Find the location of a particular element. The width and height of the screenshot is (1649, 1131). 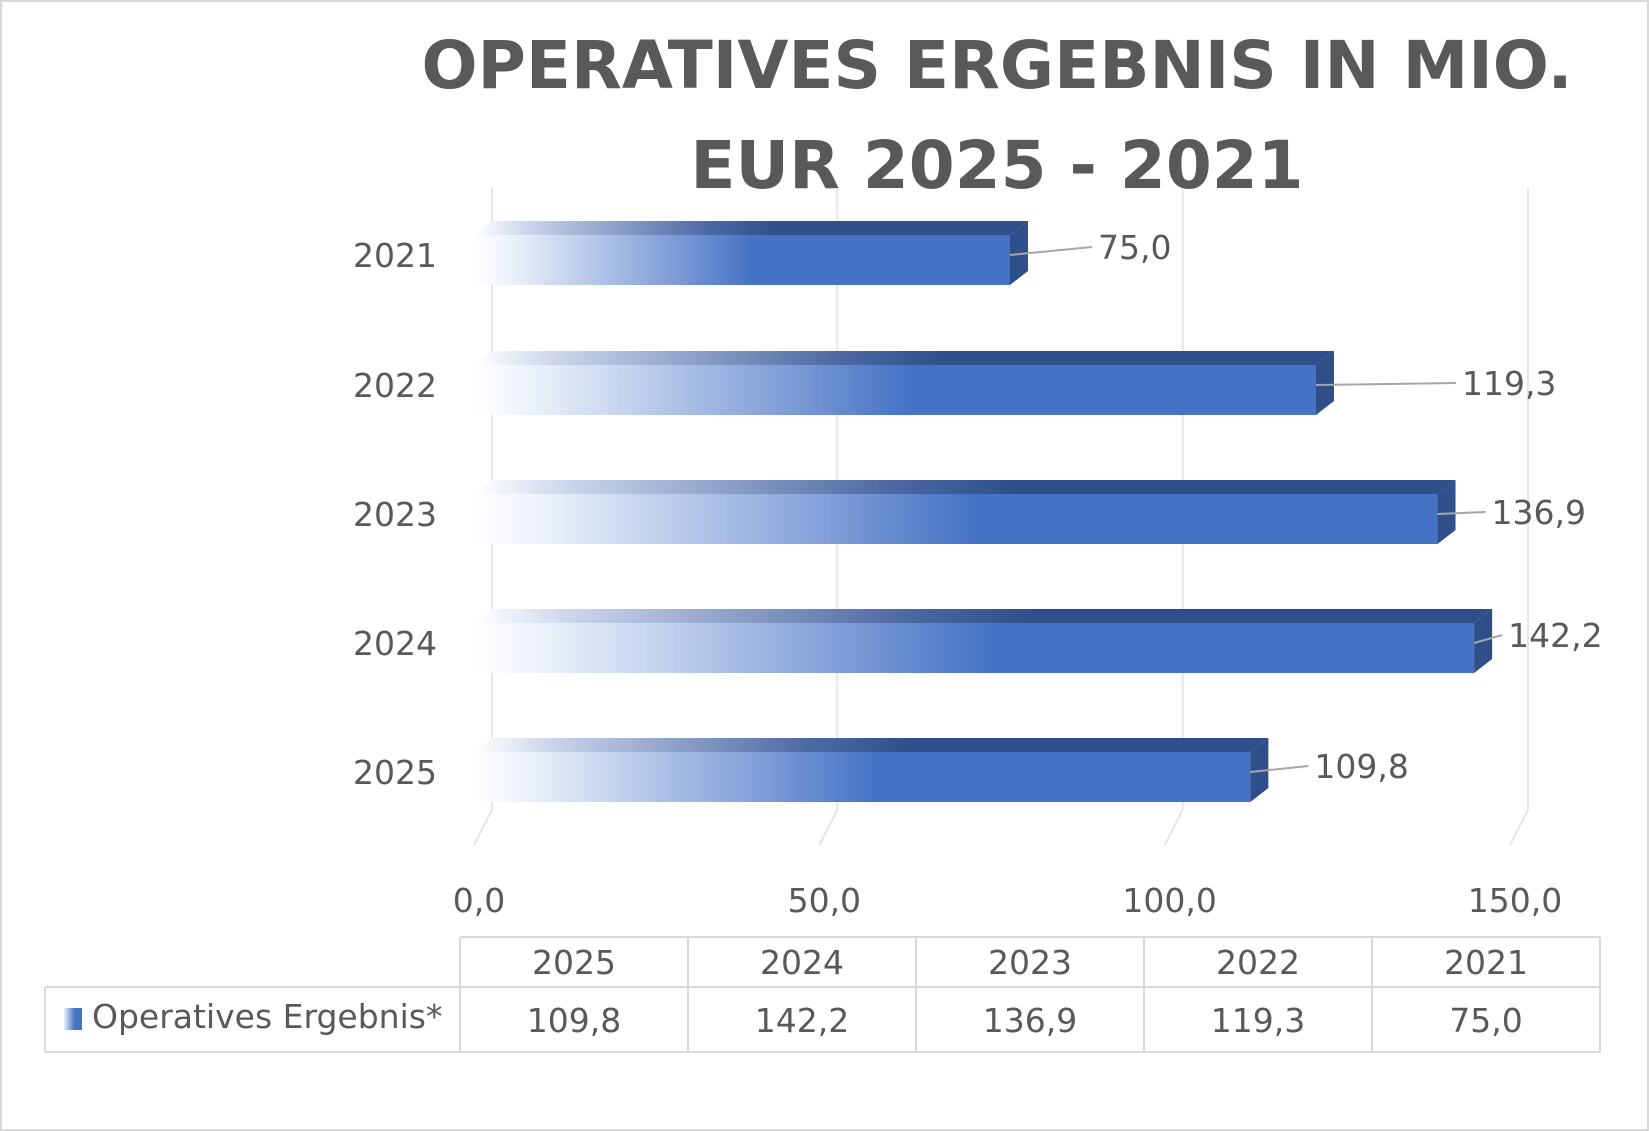

data-table-value: 119,3 is located at coordinates (1258, 1020).